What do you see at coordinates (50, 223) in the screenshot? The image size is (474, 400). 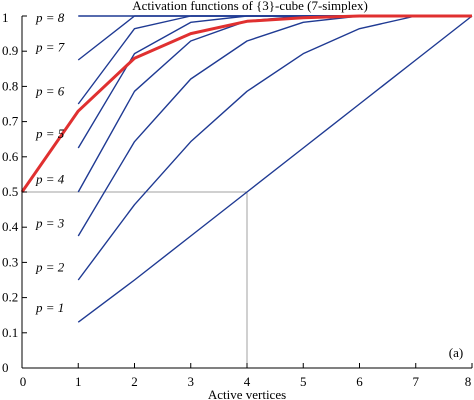 I see `series-label: p = 3` at bounding box center [50, 223].